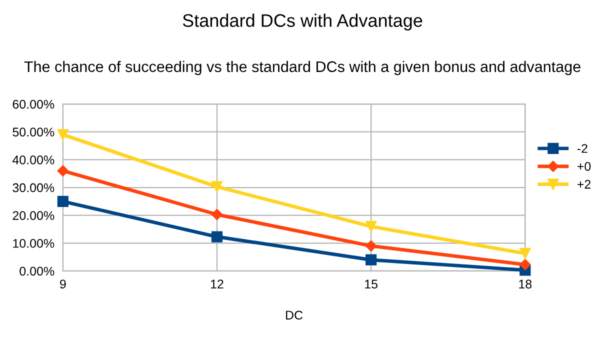 The image size is (605, 340). What do you see at coordinates (33, 159) in the screenshot?
I see `y-tick-label: 40.00%` at bounding box center [33, 159].